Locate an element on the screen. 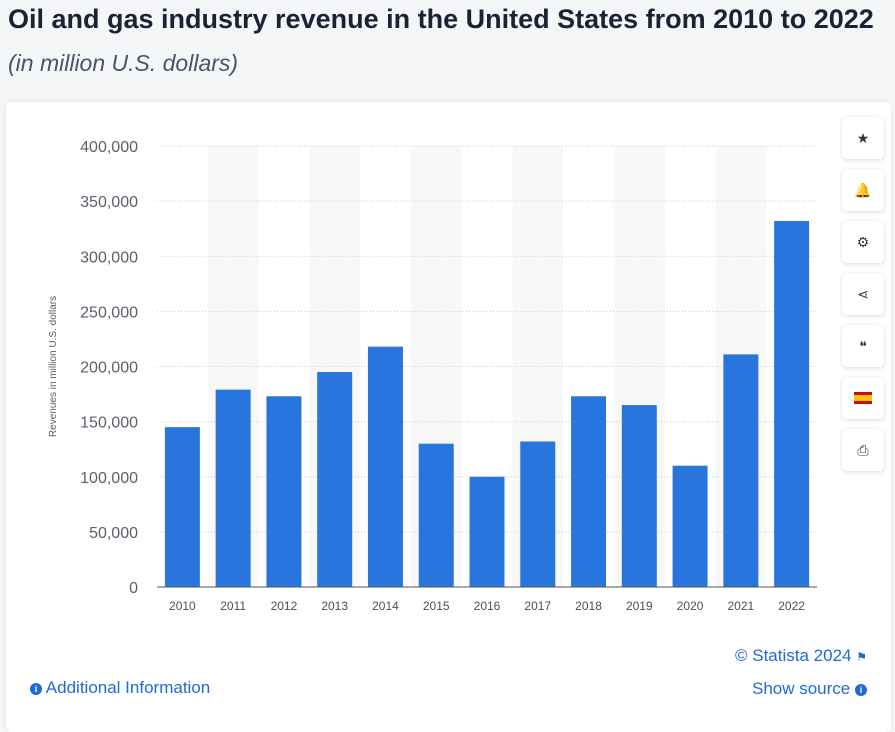 Image resolution: width=895 pixels, height=732 pixels. bell-icon: 🔔 is located at coordinates (863, 189).